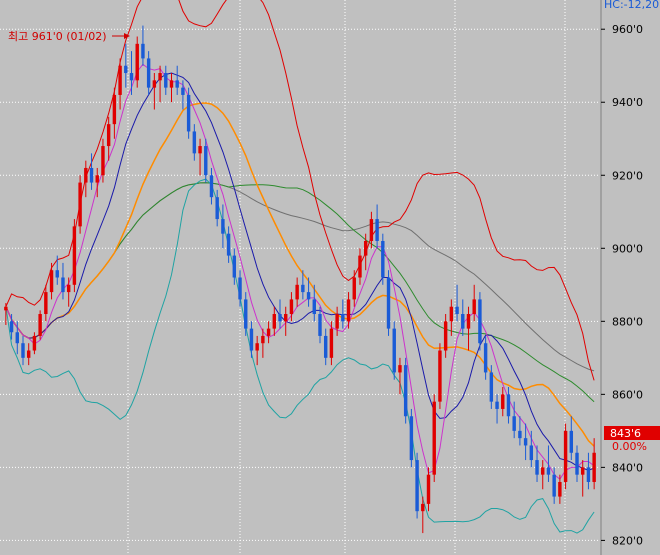 The image size is (660, 555). Describe the element at coordinates (627, 540) in the screenshot. I see `y-tick-label: 820'0` at that location.